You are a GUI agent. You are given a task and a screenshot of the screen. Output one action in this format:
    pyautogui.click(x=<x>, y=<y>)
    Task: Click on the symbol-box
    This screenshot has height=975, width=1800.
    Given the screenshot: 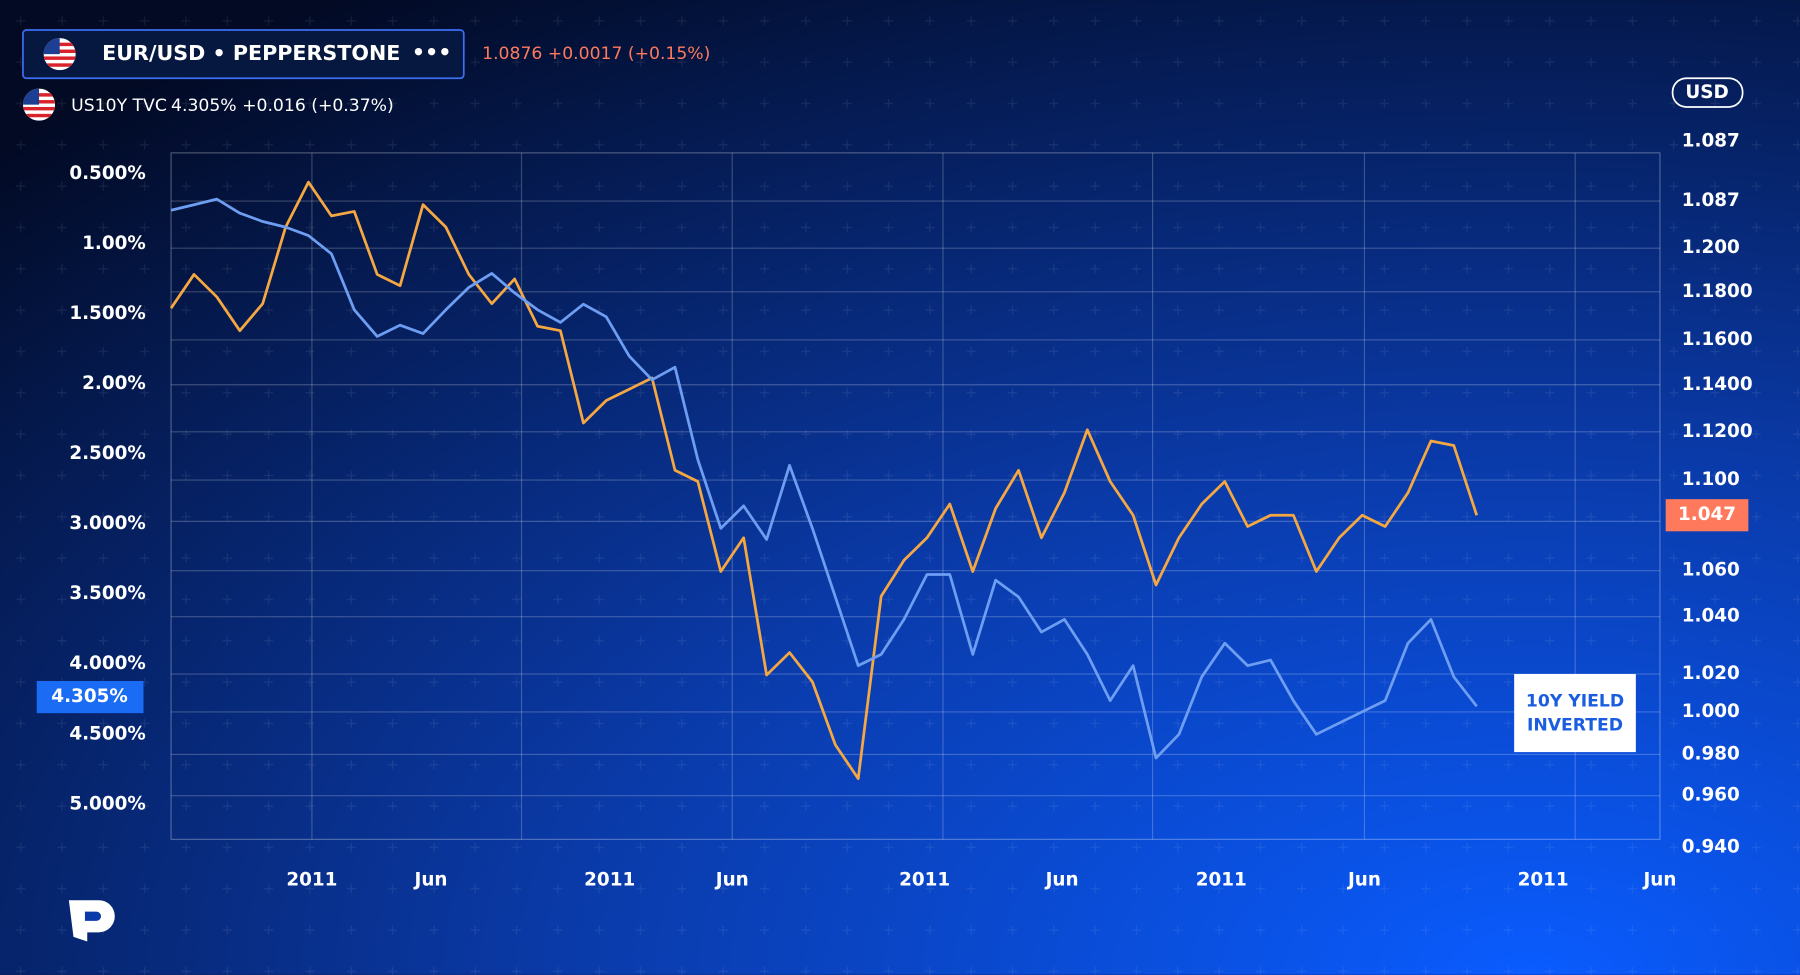 What is the action you would take?
    pyautogui.click(x=243, y=54)
    